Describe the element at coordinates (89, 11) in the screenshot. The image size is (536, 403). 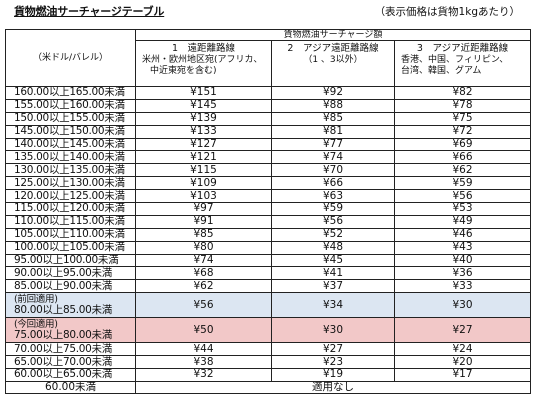
I see `page-title: 貨物燃油サーチャージテーブル` at that location.